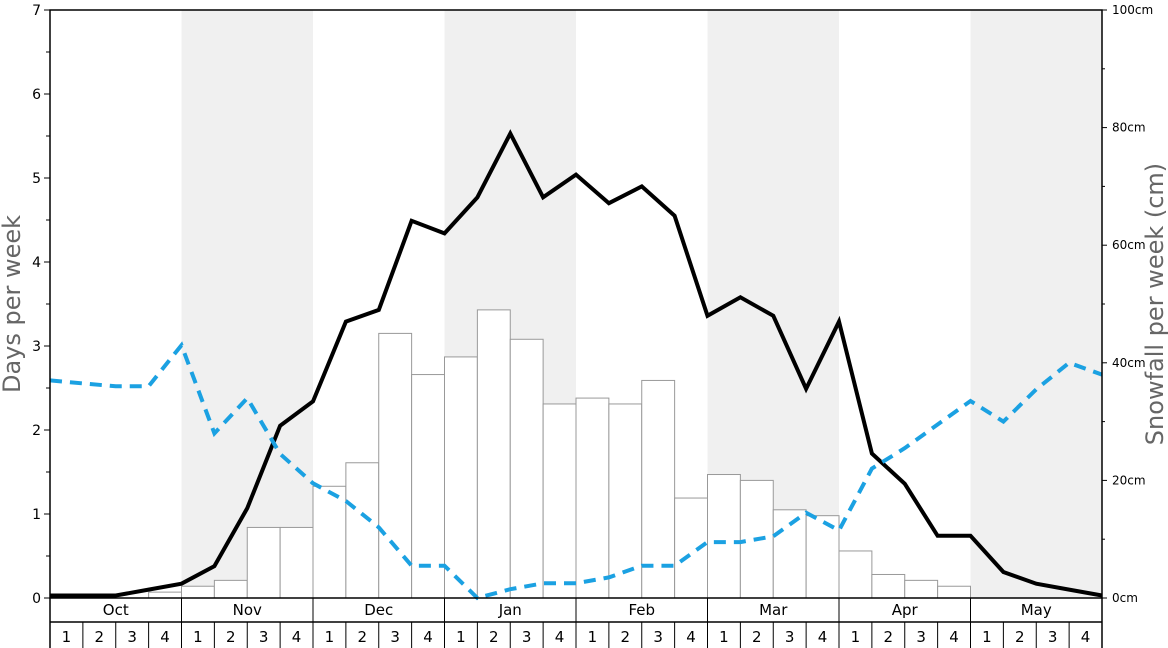 This screenshot has height=648, width=1168. What do you see at coordinates (1129, 480) in the screenshot?
I see `right-tick-label: 20cm` at bounding box center [1129, 480].